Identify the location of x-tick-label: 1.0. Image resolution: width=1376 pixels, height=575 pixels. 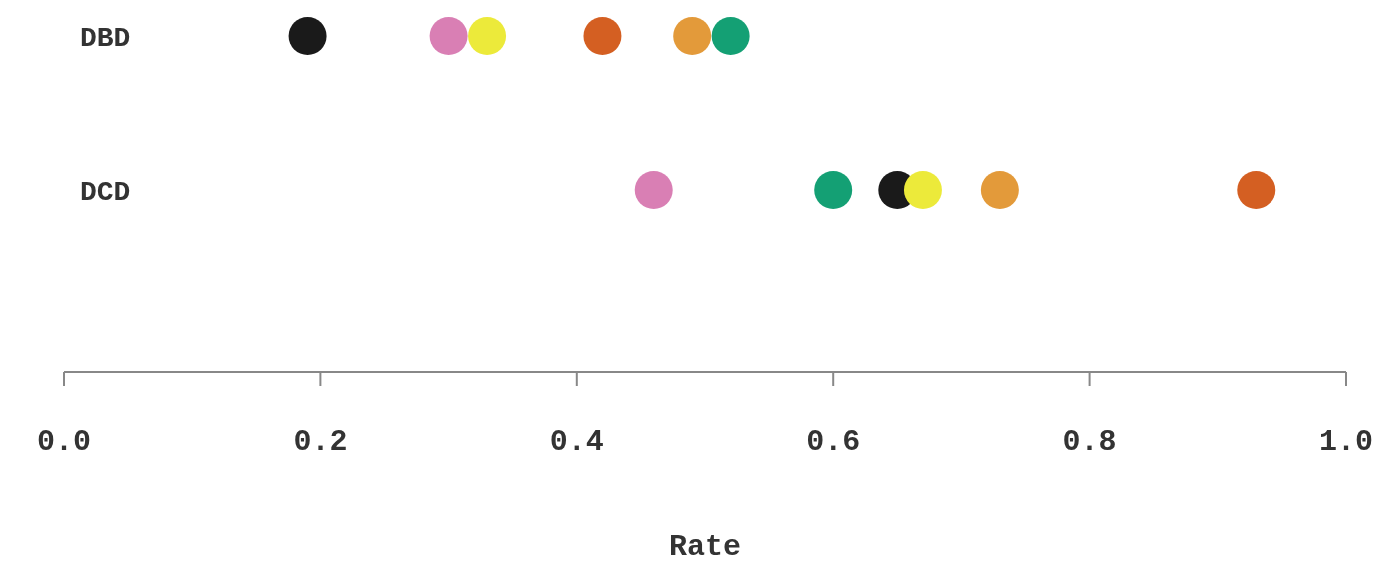
(1346, 442).